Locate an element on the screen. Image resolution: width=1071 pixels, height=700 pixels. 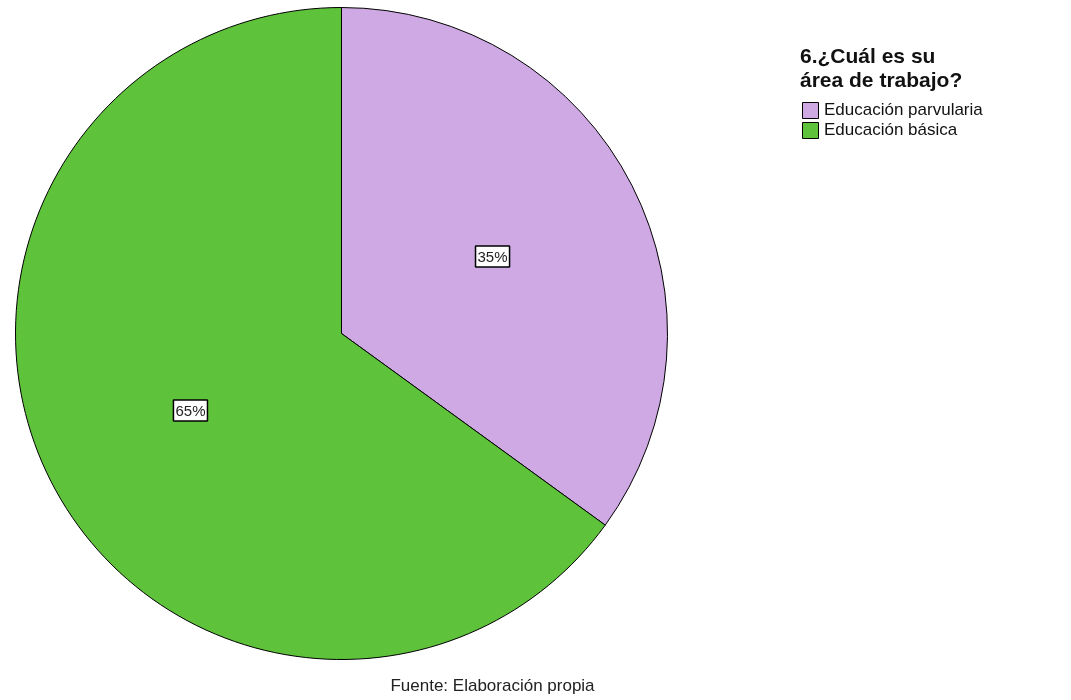
source-note: Fuente: Elaboración propia is located at coordinates (493, 685).